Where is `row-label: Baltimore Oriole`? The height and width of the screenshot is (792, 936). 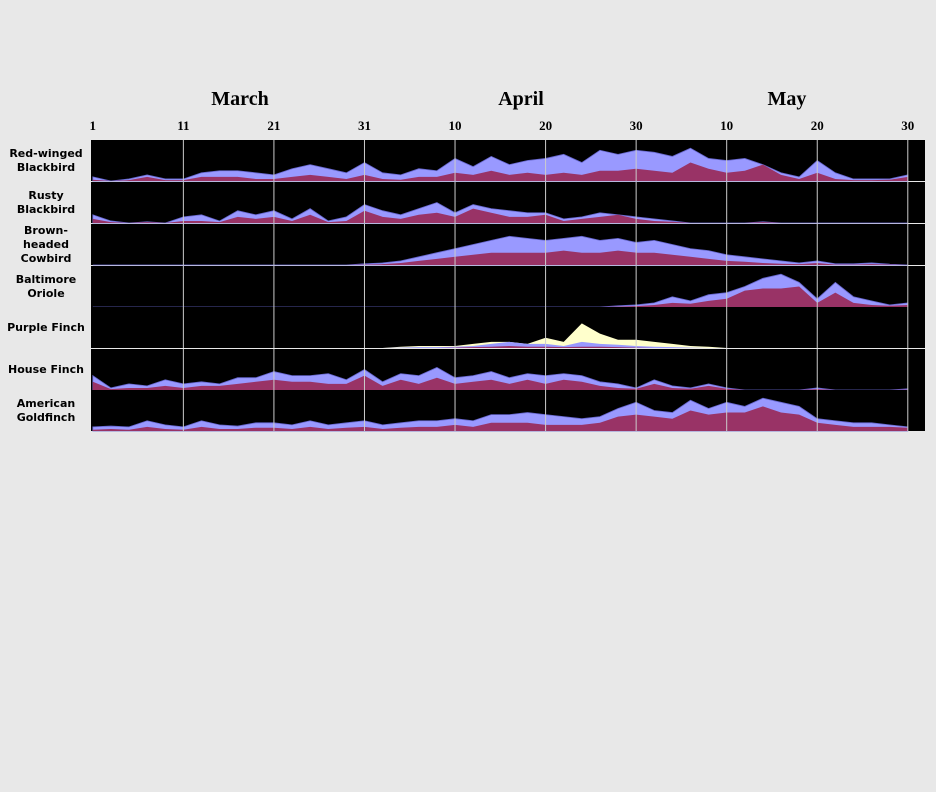 row-label: Baltimore Oriole is located at coordinates (46, 286).